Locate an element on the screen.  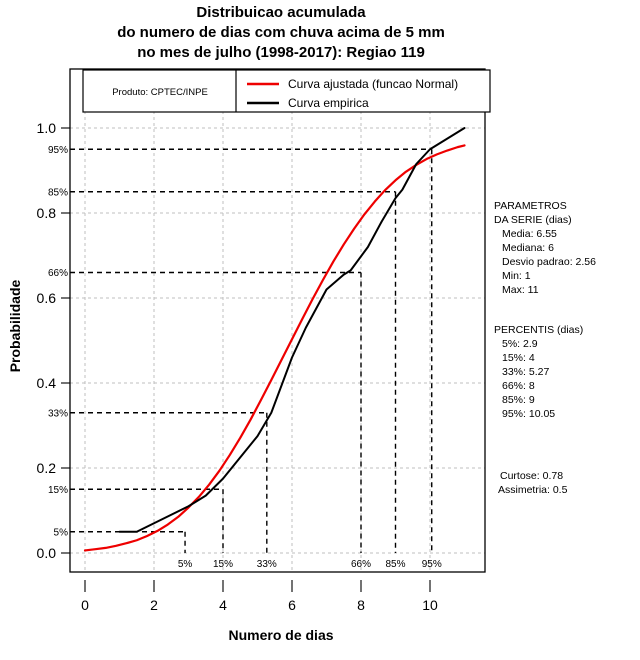
percentile-ylabel-95pct: 95% is located at coordinates (58, 150).